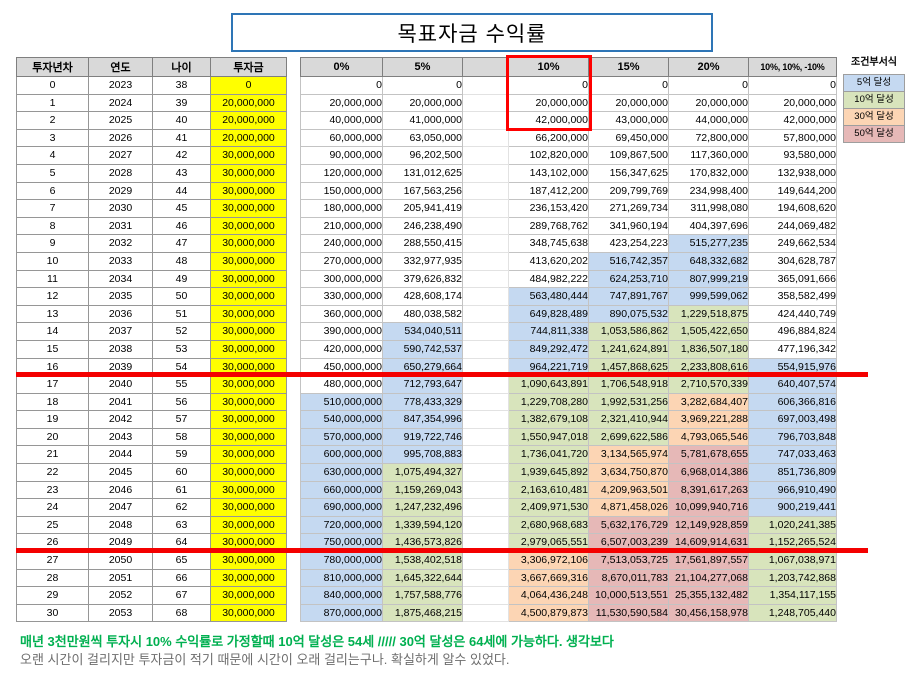 The height and width of the screenshot is (684, 912). Describe the element at coordinates (120, 384) in the screenshot. I see `cell: 2040` at that location.